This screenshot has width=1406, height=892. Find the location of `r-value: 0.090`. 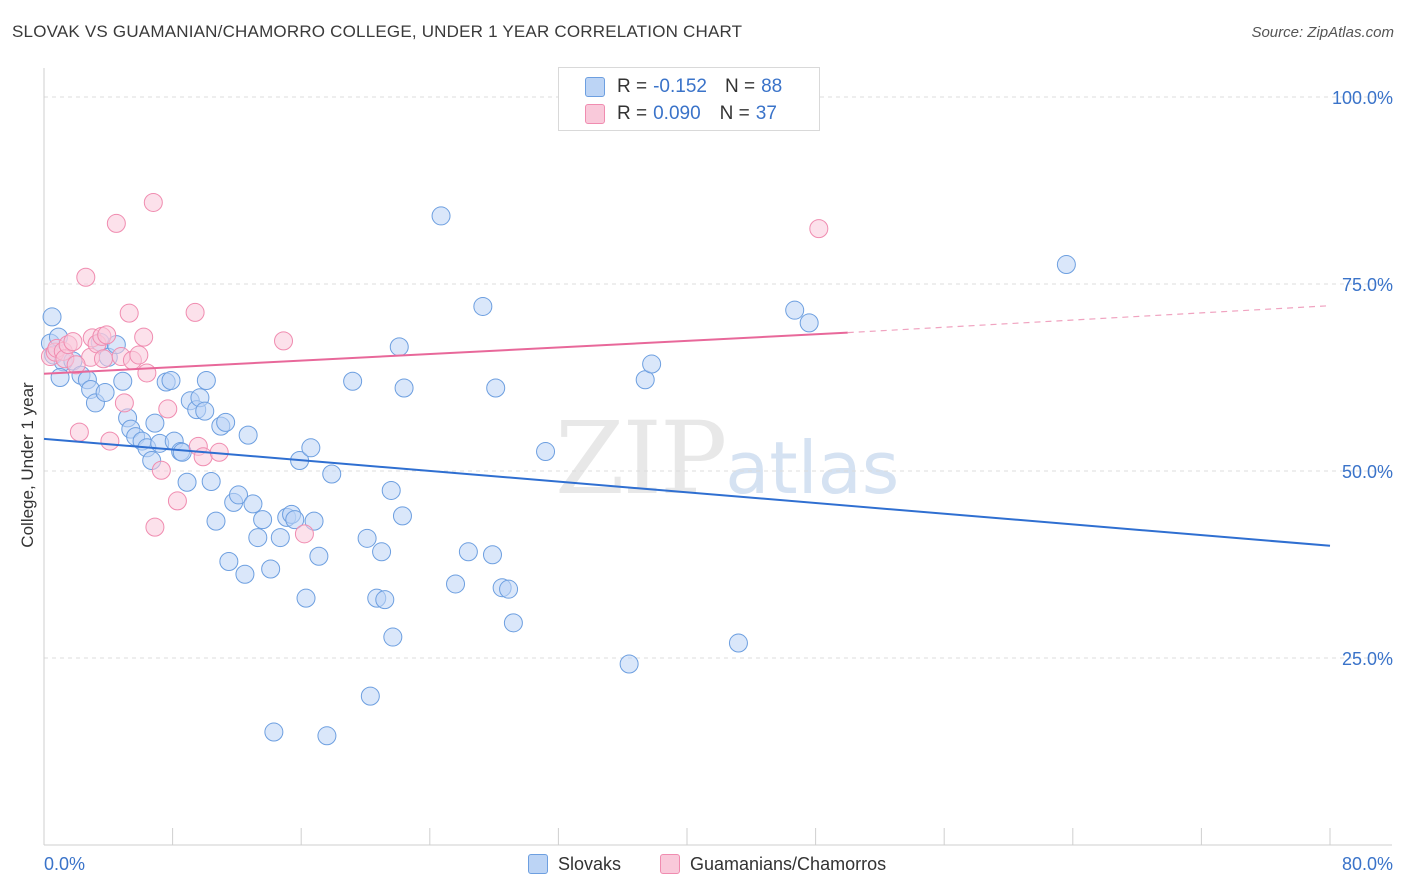

r-value: 0.090 is located at coordinates (677, 113).